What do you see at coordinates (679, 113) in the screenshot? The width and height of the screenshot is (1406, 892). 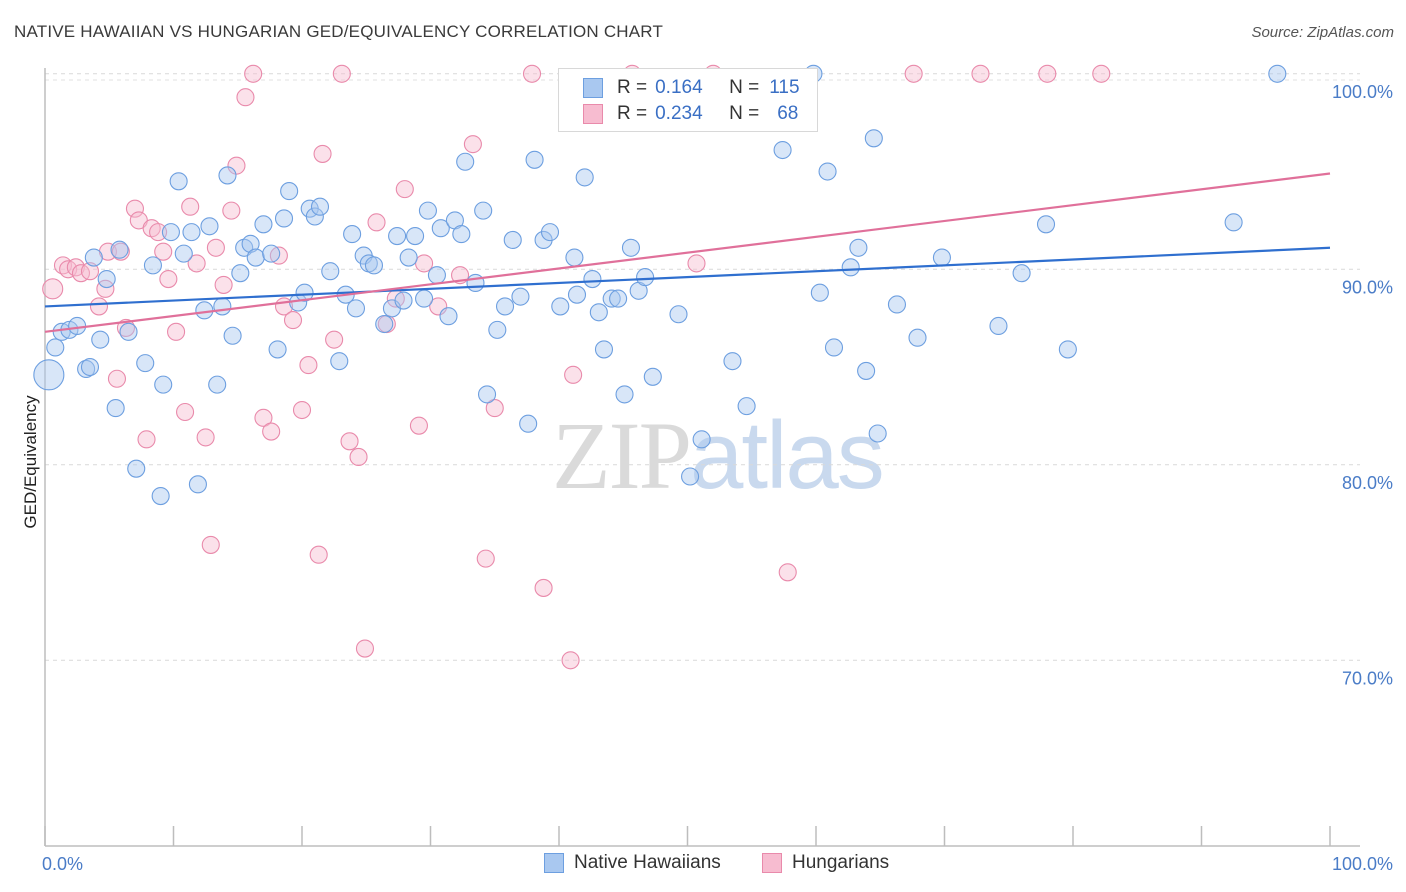 I see `legend-r-value: 0.234` at bounding box center [679, 113].